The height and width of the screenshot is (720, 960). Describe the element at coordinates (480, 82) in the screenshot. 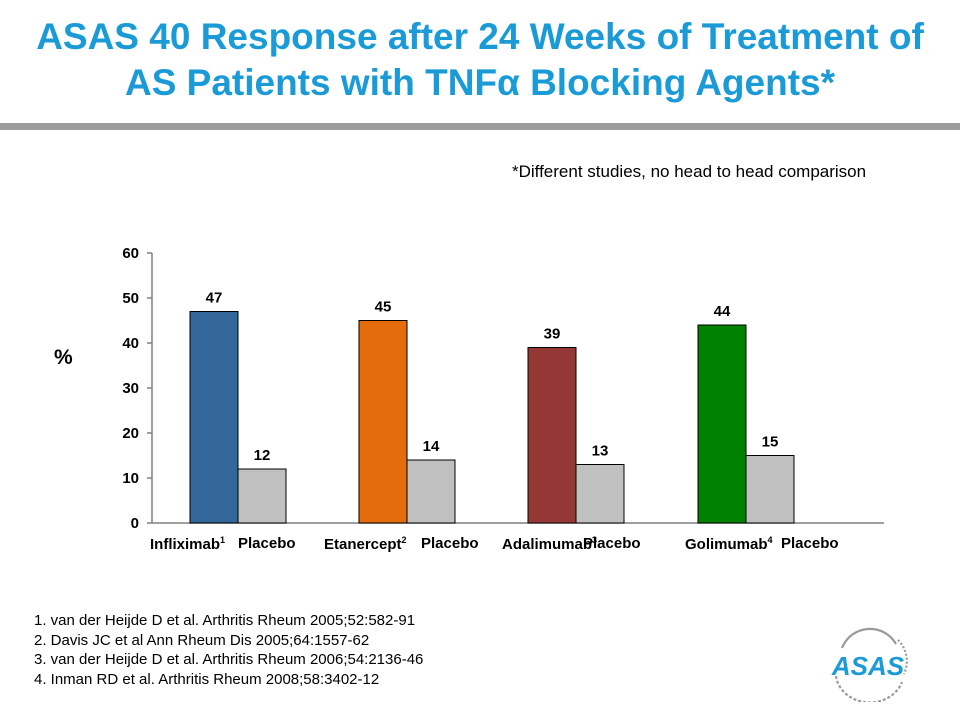

I see `title-line-2: AS Patients with TNFα Blocking Agents*` at that location.